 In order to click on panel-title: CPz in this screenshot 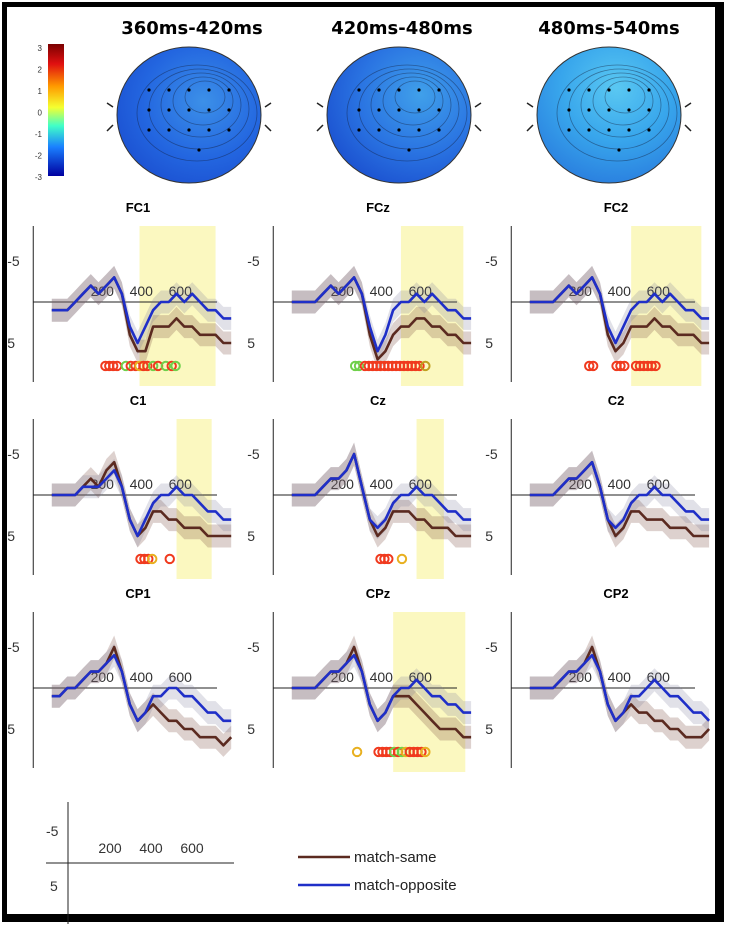, I will do `click(378, 593)`.